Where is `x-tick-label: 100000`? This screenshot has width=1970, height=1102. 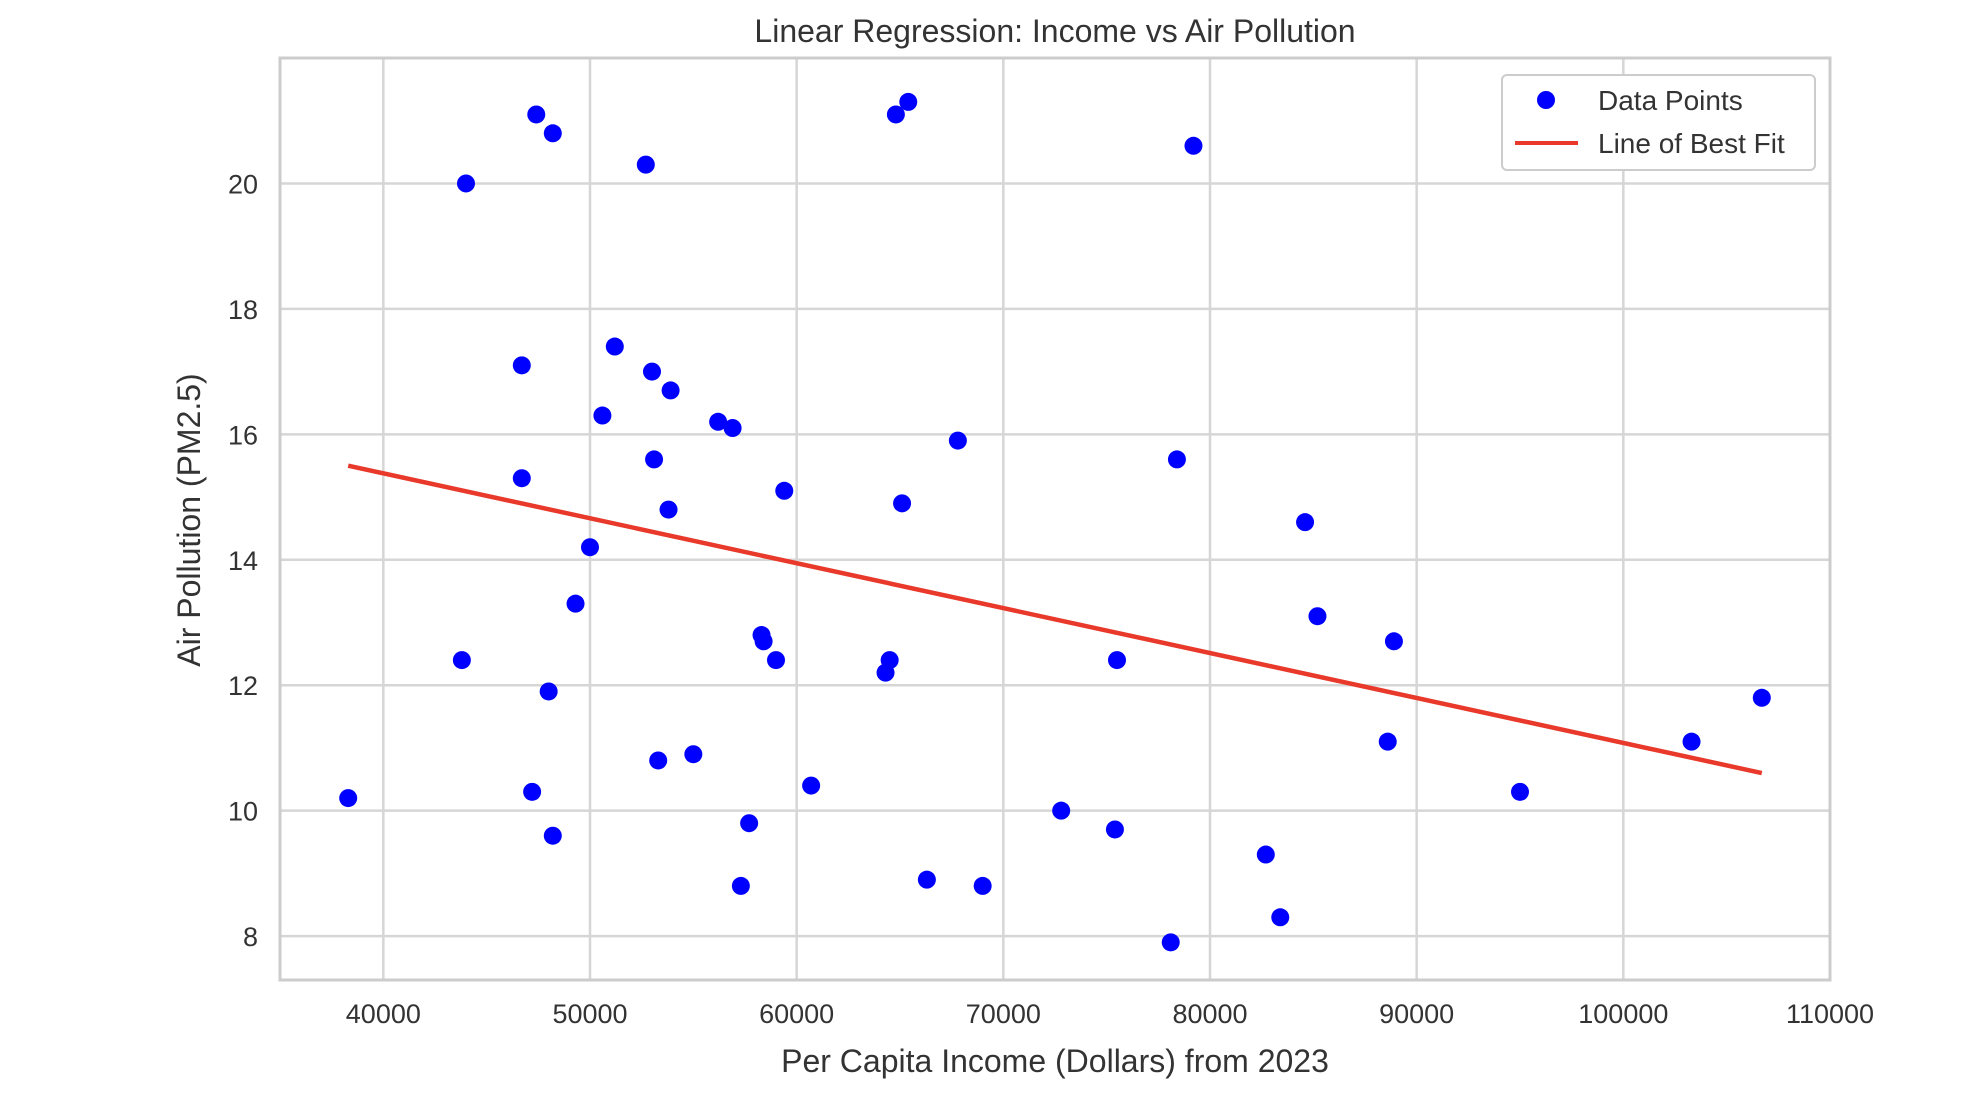 x-tick-label: 100000 is located at coordinates (1623, 1014).